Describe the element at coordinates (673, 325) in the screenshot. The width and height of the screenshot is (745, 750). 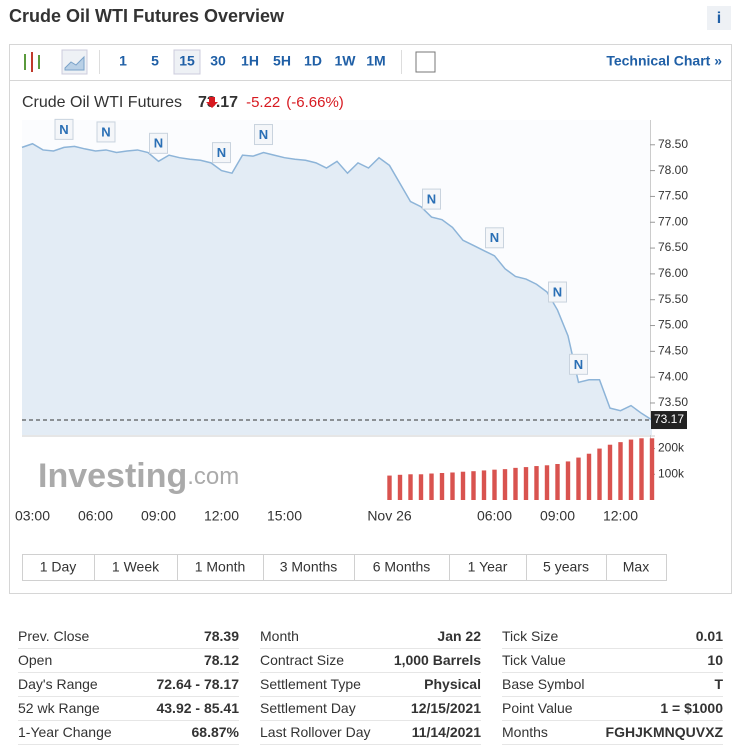
I see `y-tick-label: 75.00` at that location.